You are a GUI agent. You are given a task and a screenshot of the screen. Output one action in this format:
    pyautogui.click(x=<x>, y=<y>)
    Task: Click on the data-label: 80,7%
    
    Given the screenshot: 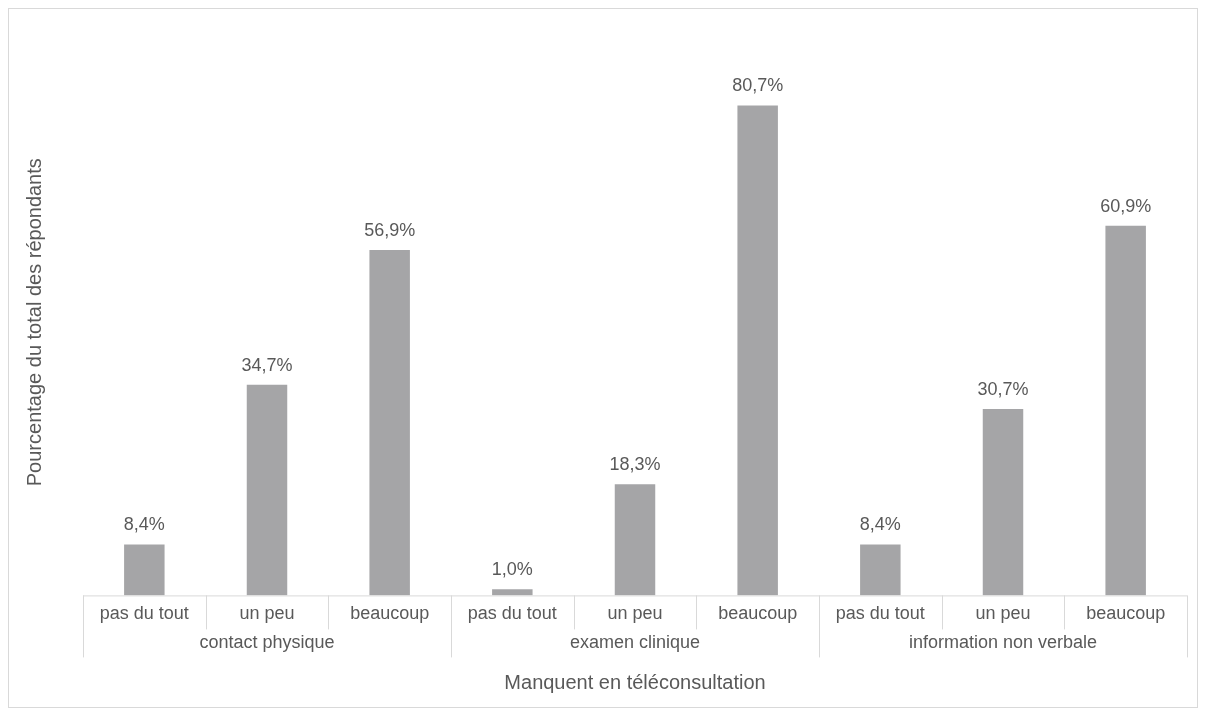 What is the action you would take?
    pyautogui.click(x=758, y=85)
    